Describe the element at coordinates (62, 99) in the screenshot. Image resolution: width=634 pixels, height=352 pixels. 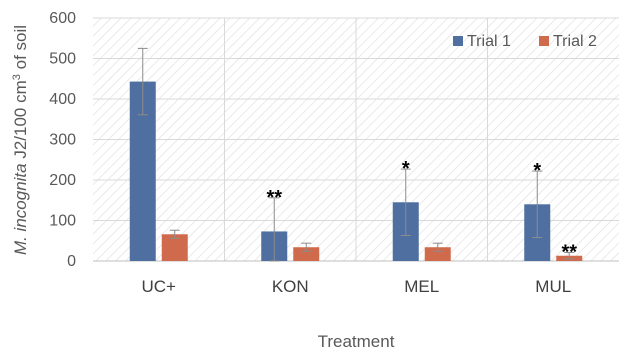
I see `y-tick-label: 400` at that location.